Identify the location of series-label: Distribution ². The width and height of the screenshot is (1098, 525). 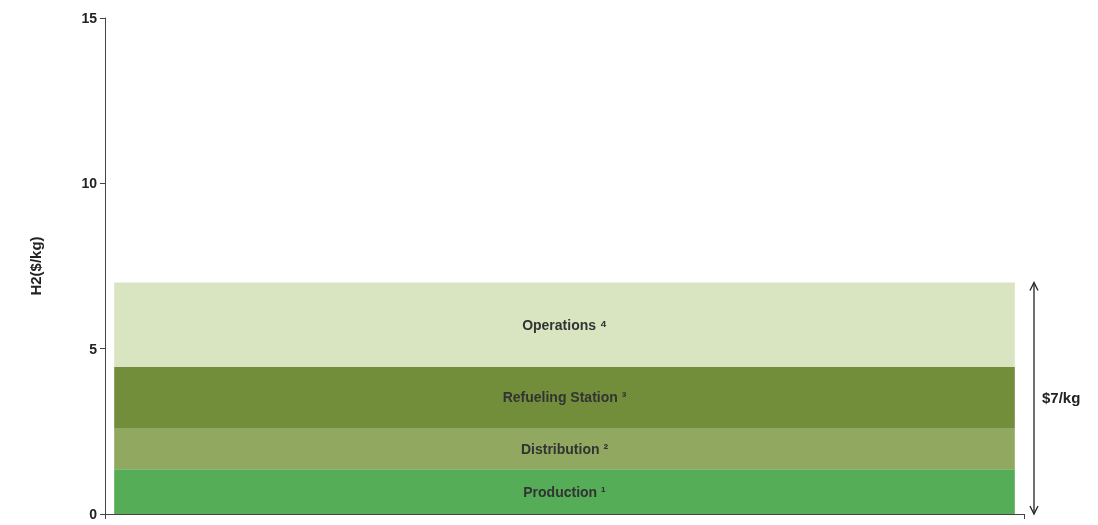
(564, 448).